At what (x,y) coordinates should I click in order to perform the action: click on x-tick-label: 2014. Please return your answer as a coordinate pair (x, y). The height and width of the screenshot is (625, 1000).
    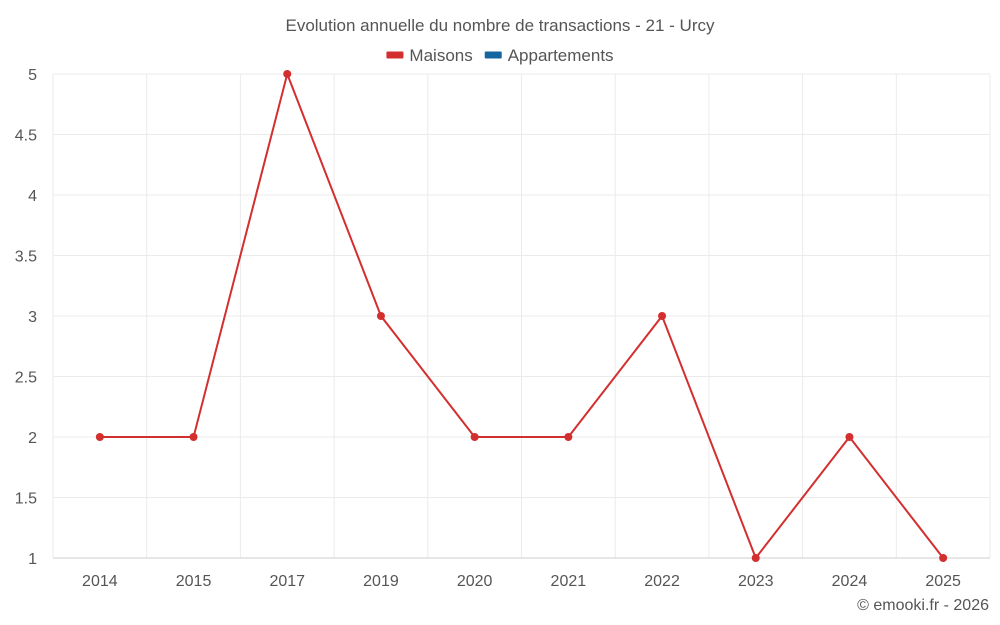
    Looking at the image, I should click on (100, 581).